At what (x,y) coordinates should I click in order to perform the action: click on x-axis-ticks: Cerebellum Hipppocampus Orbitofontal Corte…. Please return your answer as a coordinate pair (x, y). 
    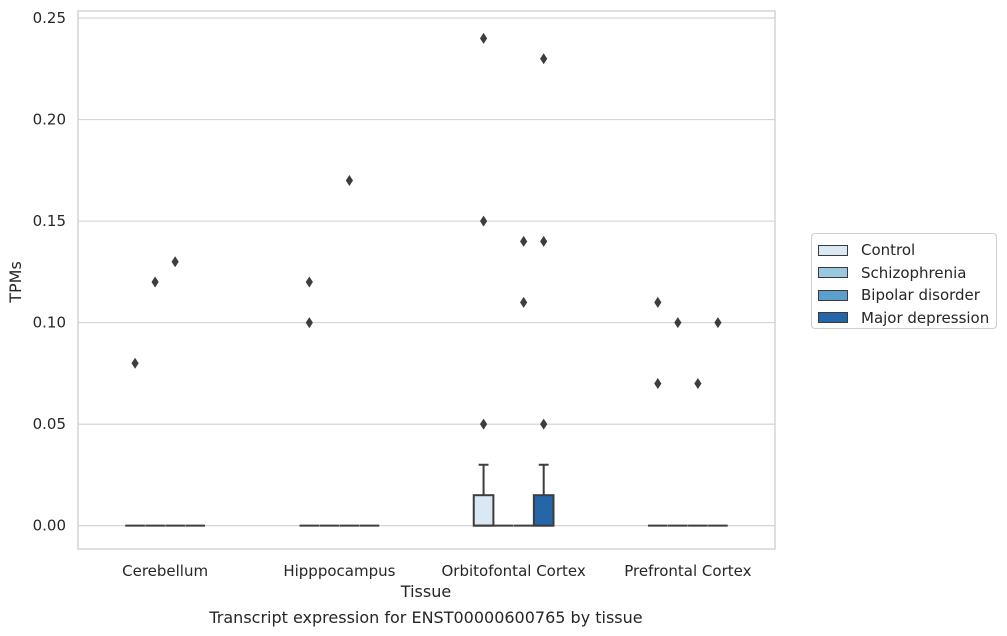
    Looking at the image, I should click on (436, 571).